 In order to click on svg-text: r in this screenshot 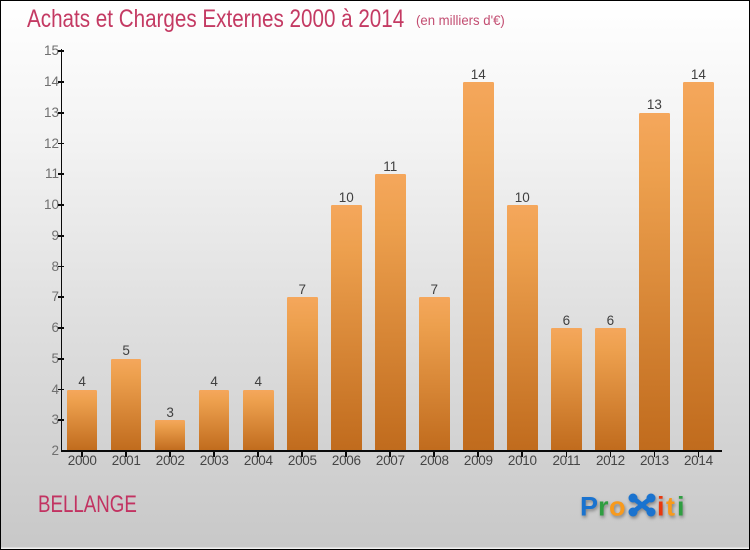, I will do `click(603, 507)`.